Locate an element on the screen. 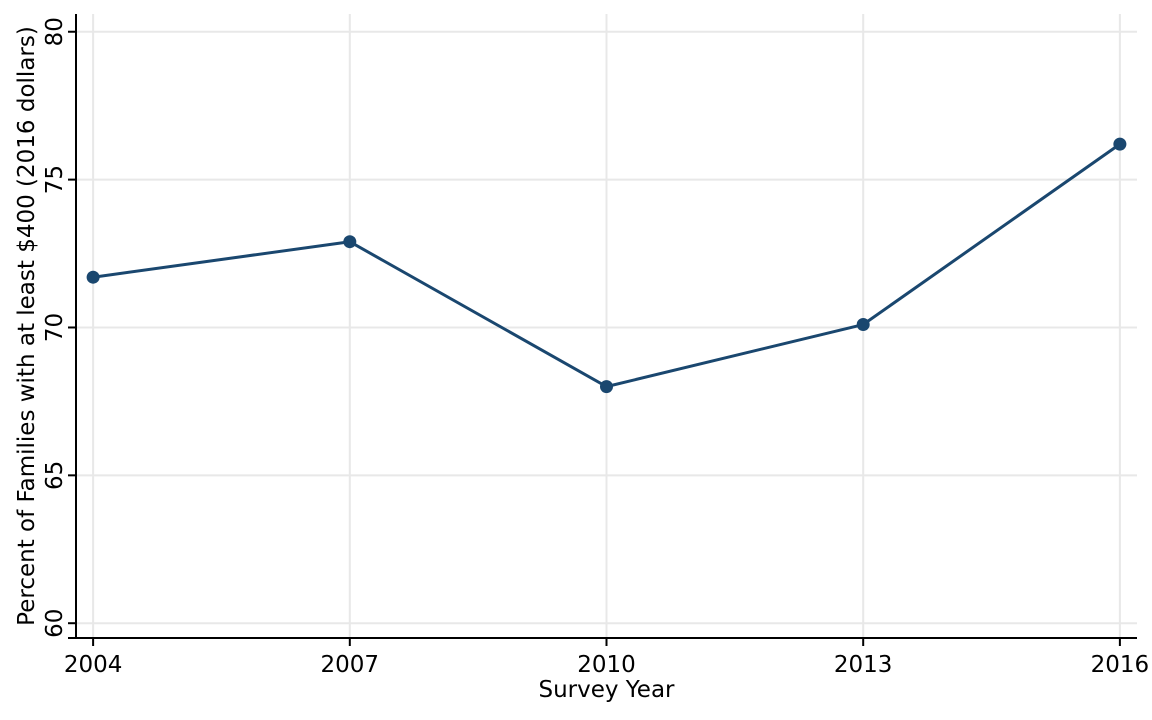  x-axis-title: Survey Year is located at coordinates (606, 690).